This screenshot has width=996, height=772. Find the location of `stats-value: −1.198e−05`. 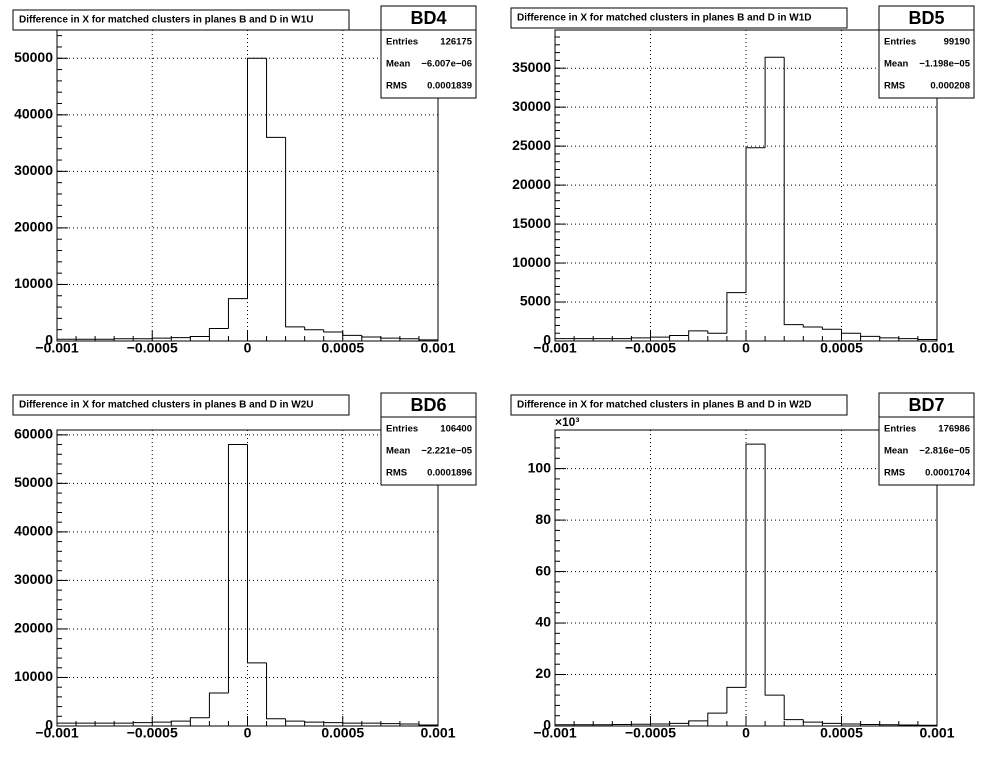

stats-value: −1.198e−05 is located at coordinates (944, 64).